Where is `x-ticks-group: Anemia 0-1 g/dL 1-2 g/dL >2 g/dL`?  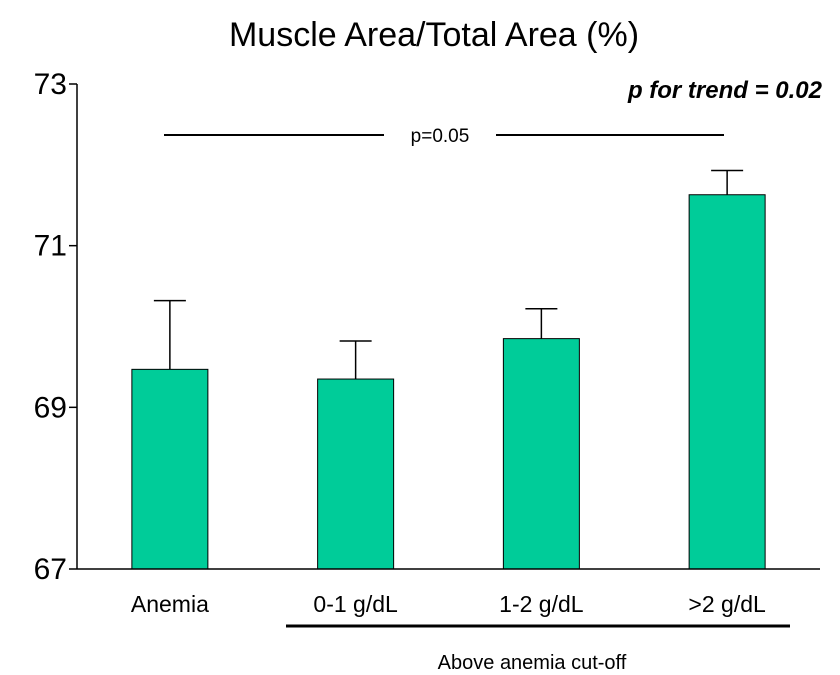
x-ticks-group: Anemia 0-1 g/dL 1-2 g/dL >2 g/dL is located at coordinates (448, 604).